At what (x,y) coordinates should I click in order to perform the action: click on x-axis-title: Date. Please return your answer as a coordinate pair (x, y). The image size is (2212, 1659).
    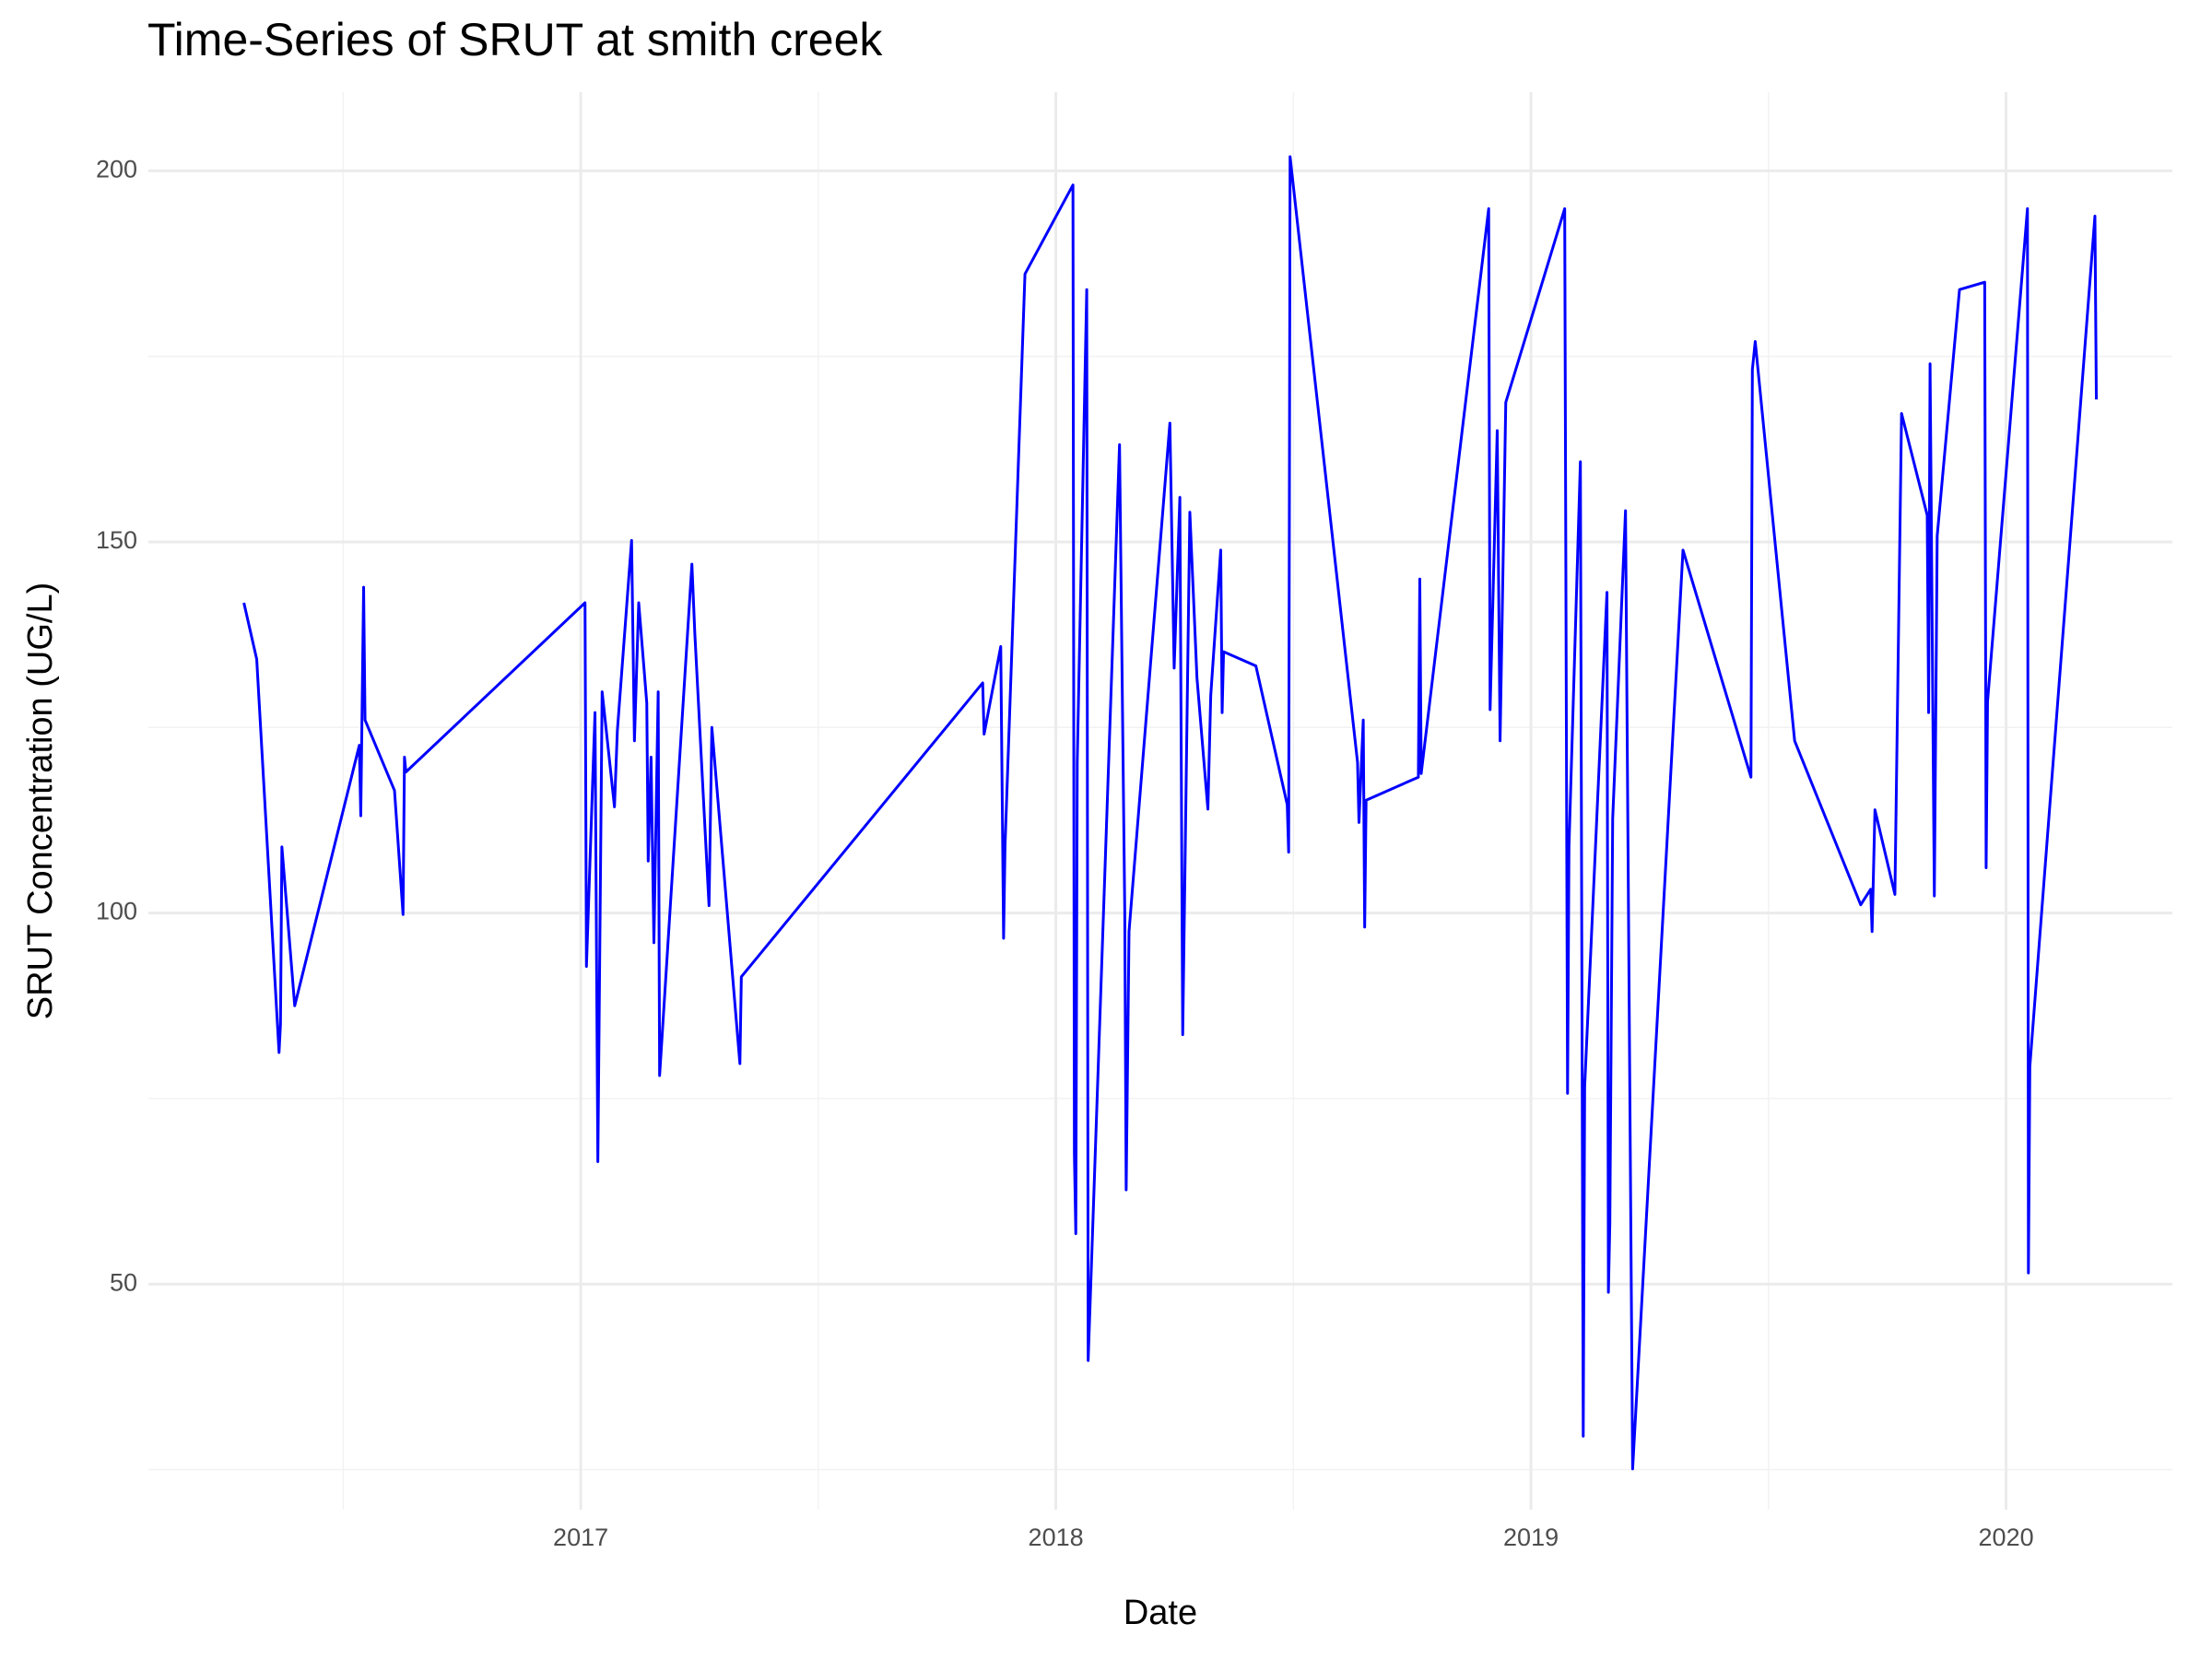
    Looking at the image, I should click on (1160, 1613).